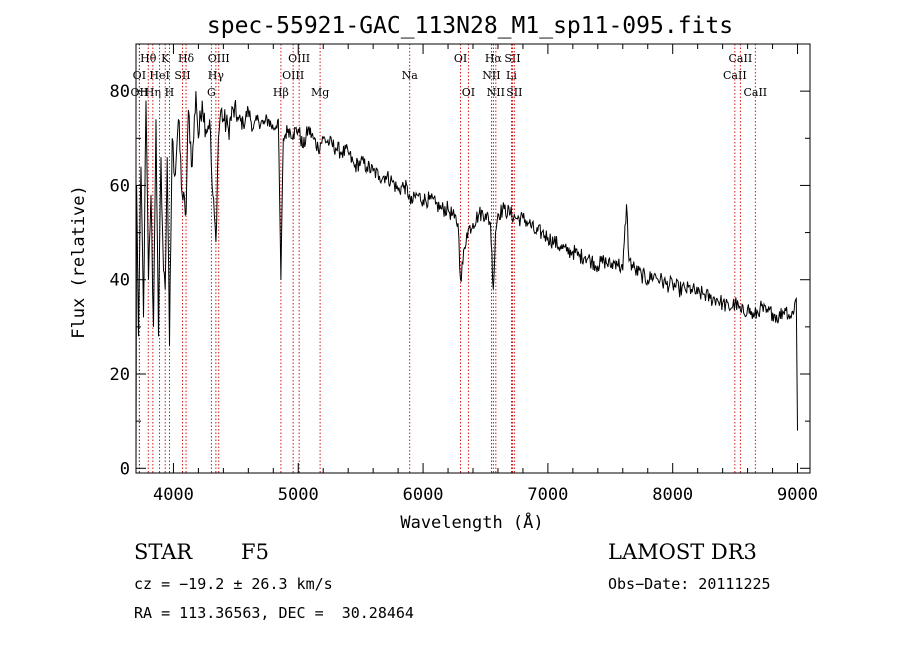  I want to click on redshift-velocity: cz = −19.2 ± 26.3 km/s, so click(233, 584).